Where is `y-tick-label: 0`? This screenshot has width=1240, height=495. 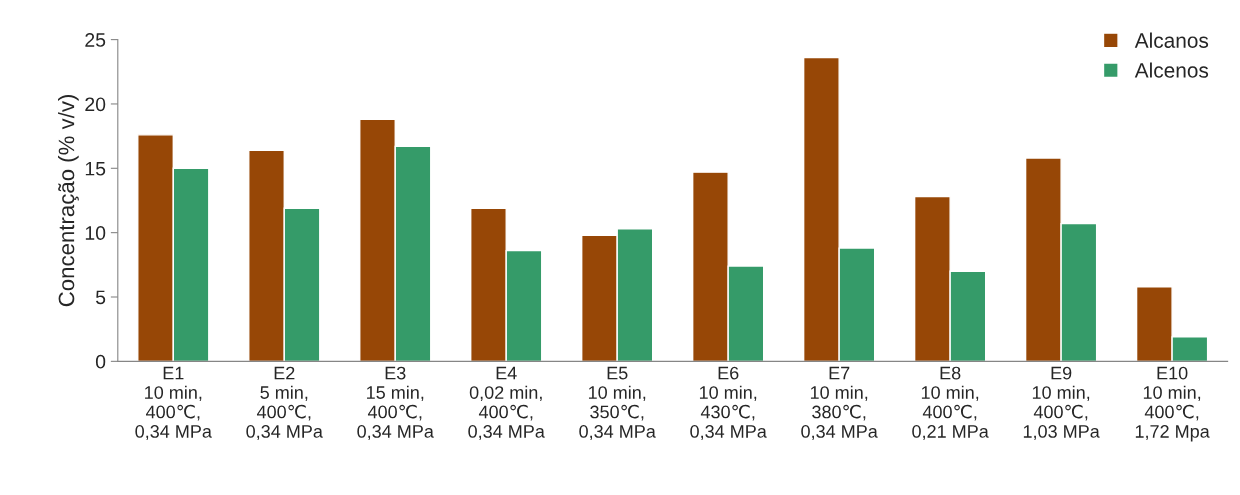
y-tick-label: 0 is located at coordinates (100, 361).